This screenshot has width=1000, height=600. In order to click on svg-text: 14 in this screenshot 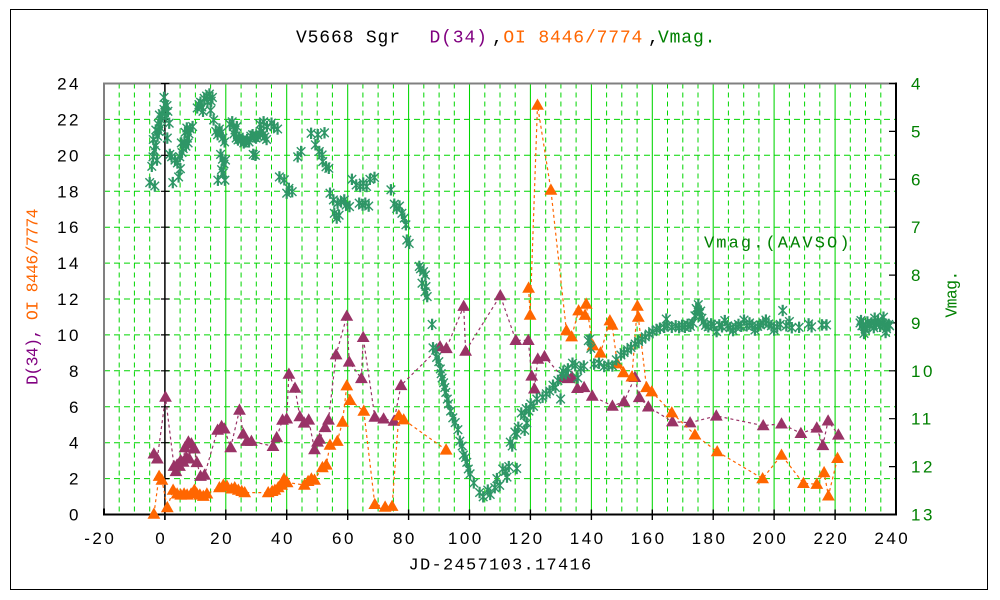, I will do `click(69, 263)`.